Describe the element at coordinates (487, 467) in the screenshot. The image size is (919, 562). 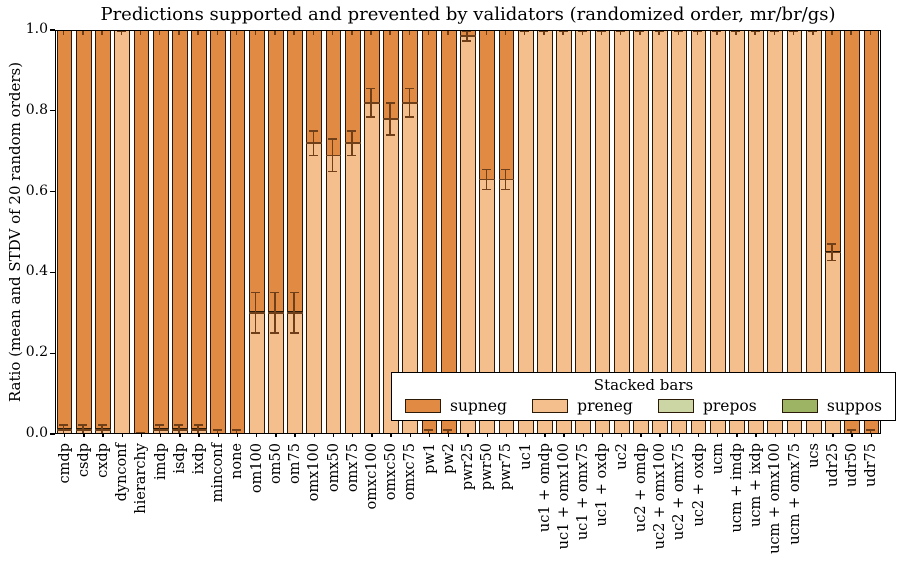
I see `x-tick-label-text: pwr50` at that location.